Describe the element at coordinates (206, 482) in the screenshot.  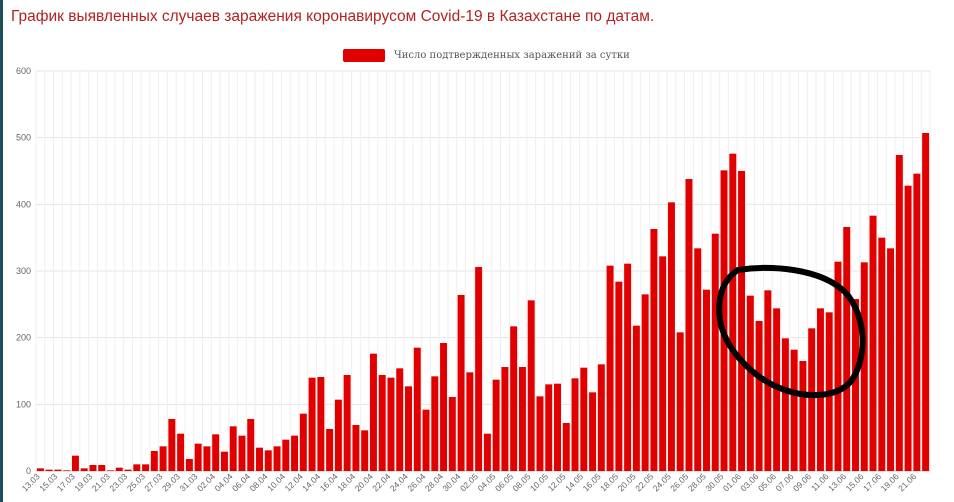
I see `x-tick-label: 02.04` at that location.